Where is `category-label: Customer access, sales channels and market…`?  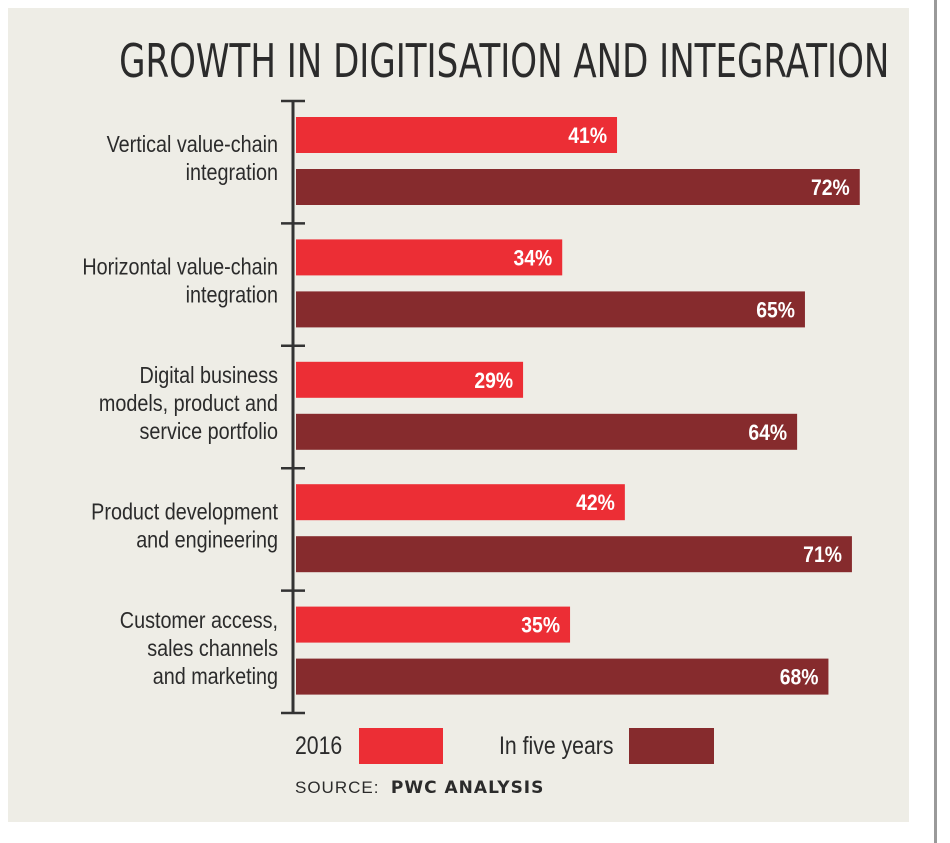
category-label: Customer access, sales channels and market… is located at coordinates (199, 648).